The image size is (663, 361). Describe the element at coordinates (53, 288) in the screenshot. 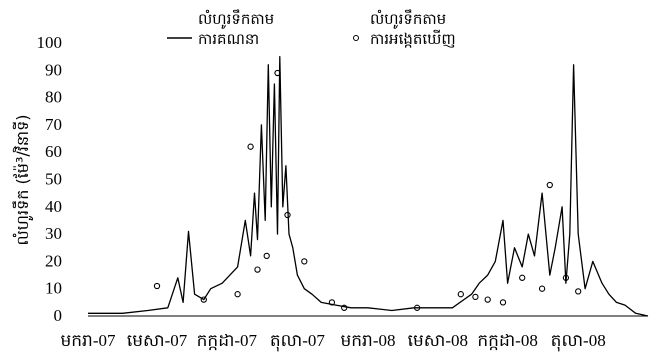

I see `y-tick-label: 10` at that location.